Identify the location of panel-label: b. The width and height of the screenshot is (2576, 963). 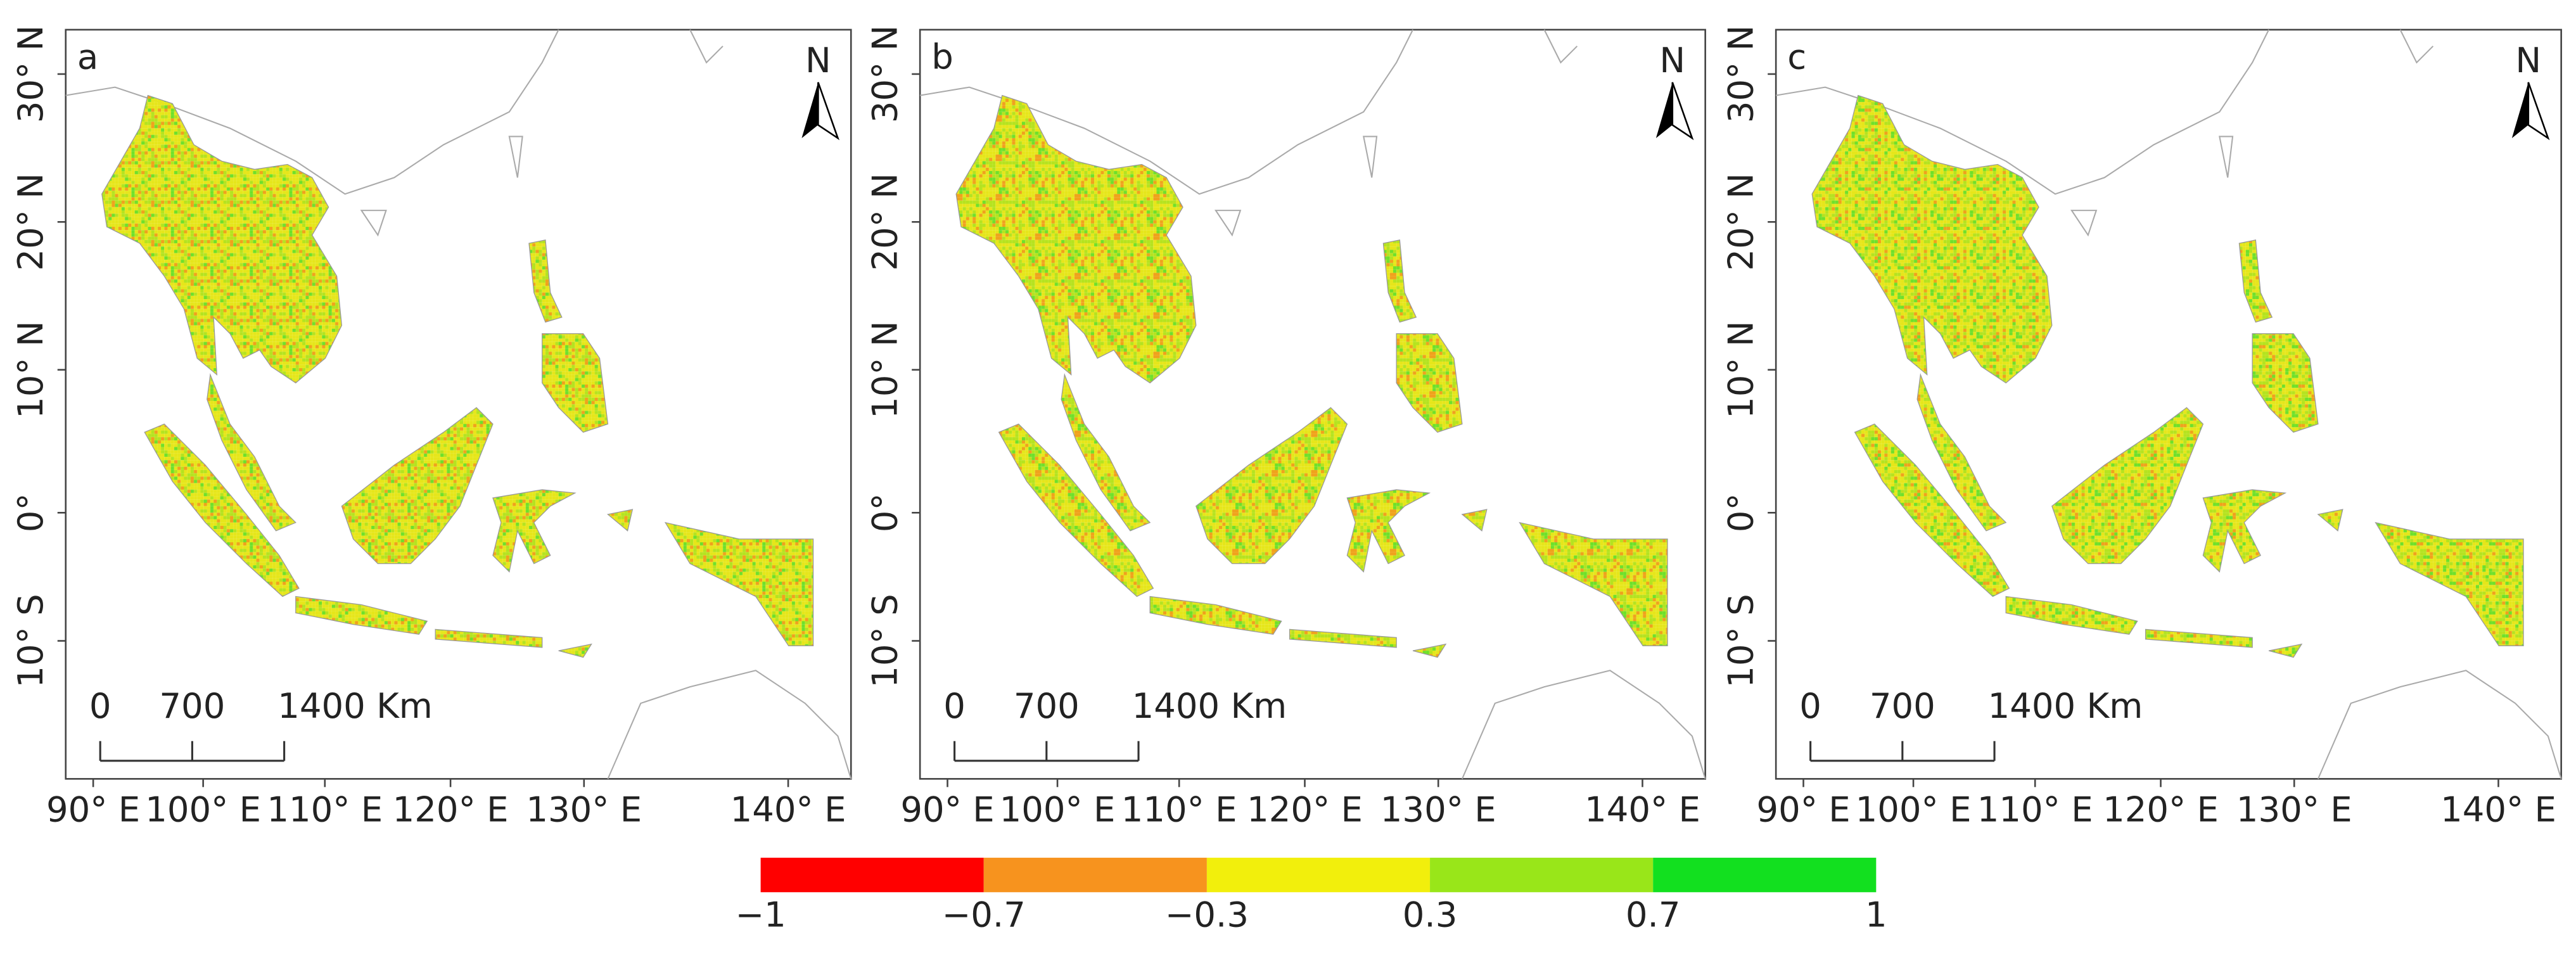
(942, 57).